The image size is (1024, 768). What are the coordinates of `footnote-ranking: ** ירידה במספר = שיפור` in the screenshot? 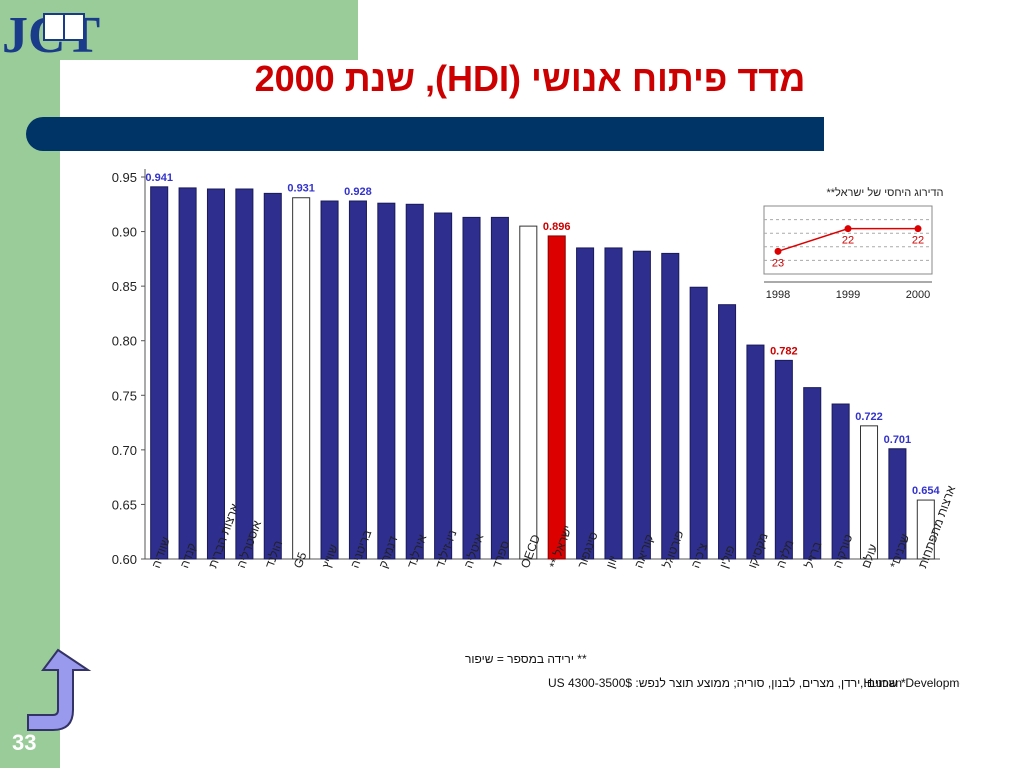 It's located at (526, 659).